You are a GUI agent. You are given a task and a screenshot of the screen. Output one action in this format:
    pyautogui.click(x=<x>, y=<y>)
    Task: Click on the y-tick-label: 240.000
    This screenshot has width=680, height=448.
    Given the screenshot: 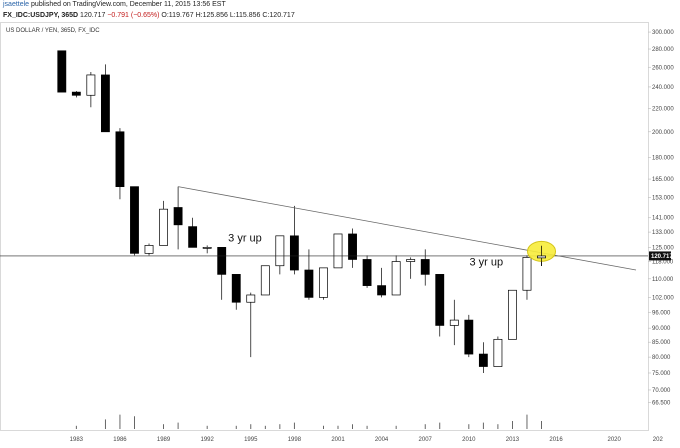 What is the action you would take?
    pyautogui.click(x=663, y=88)
    